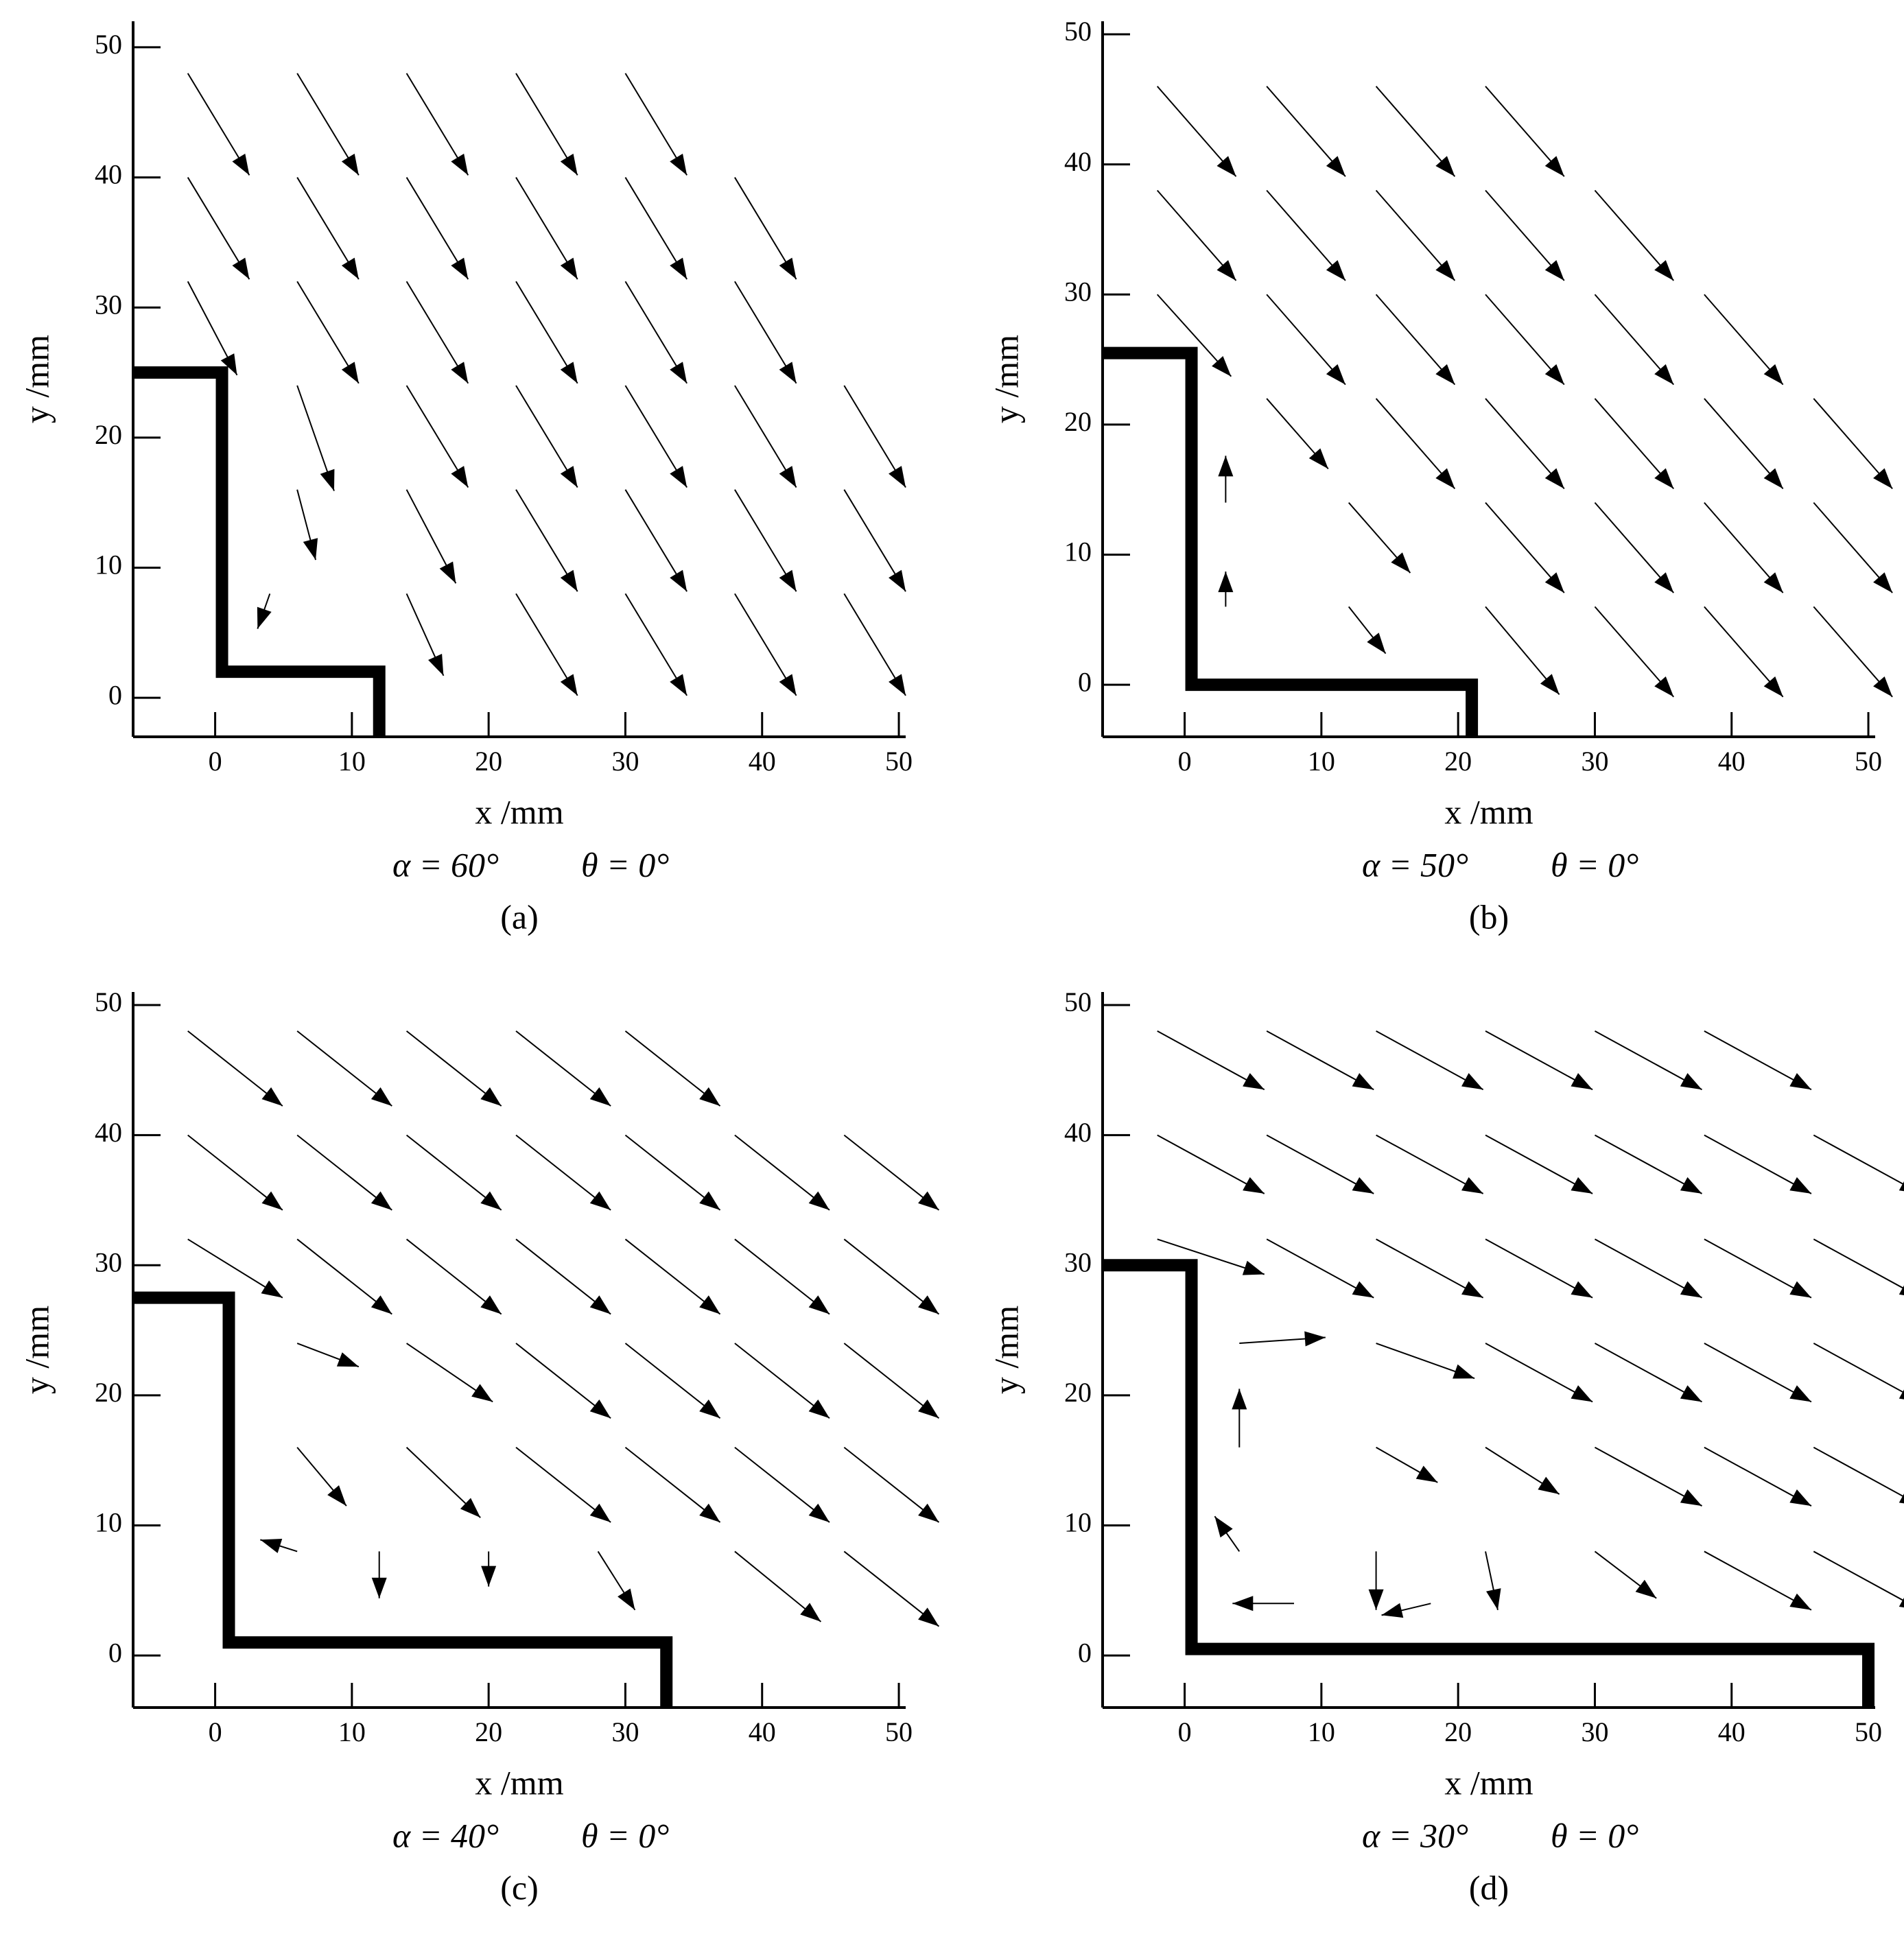 The height and width of the screenshot is (1936, 1904). I want to click on x-tick-label: 10, so click(352, 761).